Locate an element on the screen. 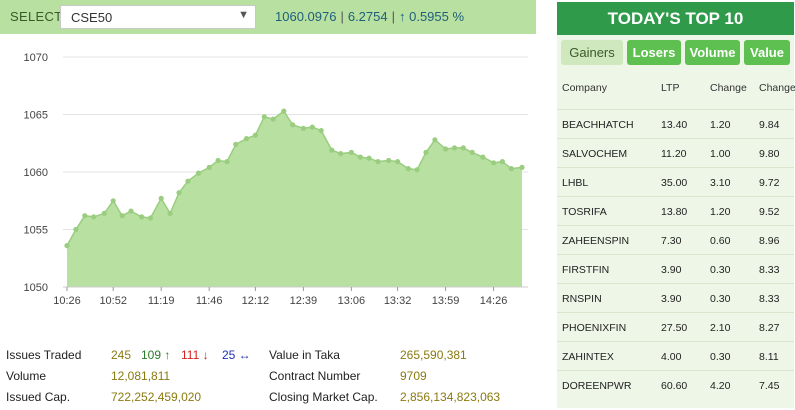  tab-volume: Volume is located at coordinates (712, 52).